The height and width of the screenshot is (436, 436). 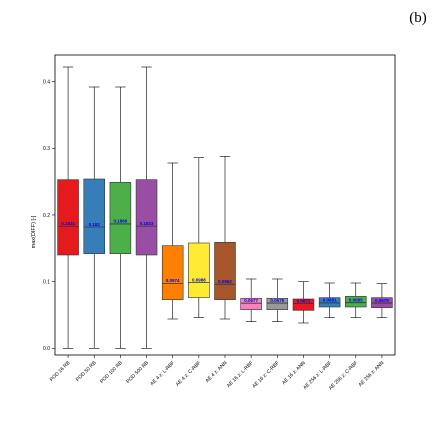 I want to click on box-10: 0.0671, so click(x=303, y=302).